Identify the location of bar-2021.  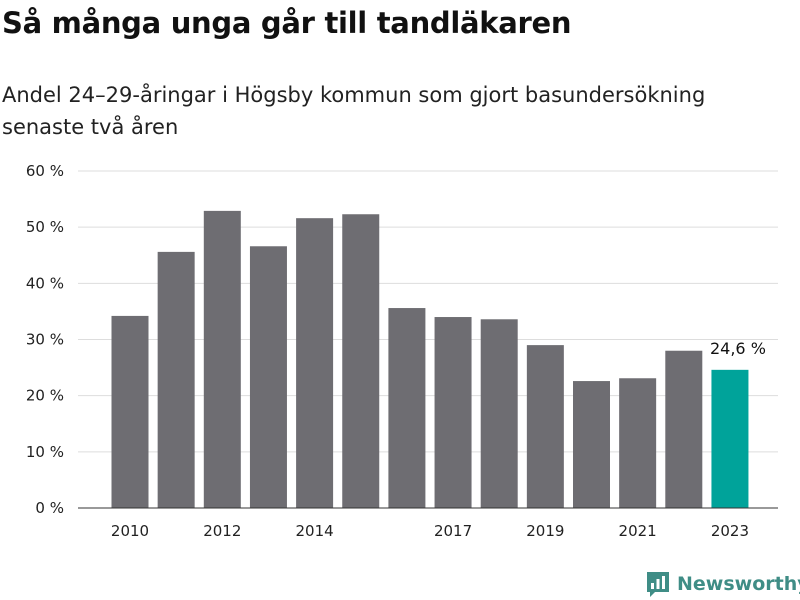
(638, 443).